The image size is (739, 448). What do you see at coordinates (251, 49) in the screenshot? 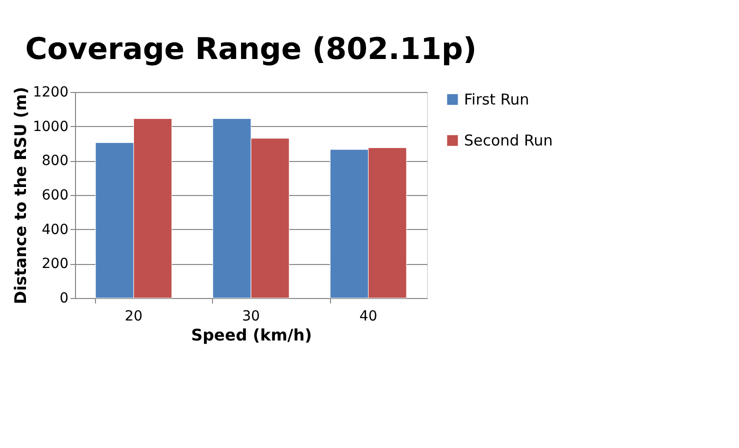
I see `chart-title: Coverage Range (802.11p)` at bounding box center [251, 49].